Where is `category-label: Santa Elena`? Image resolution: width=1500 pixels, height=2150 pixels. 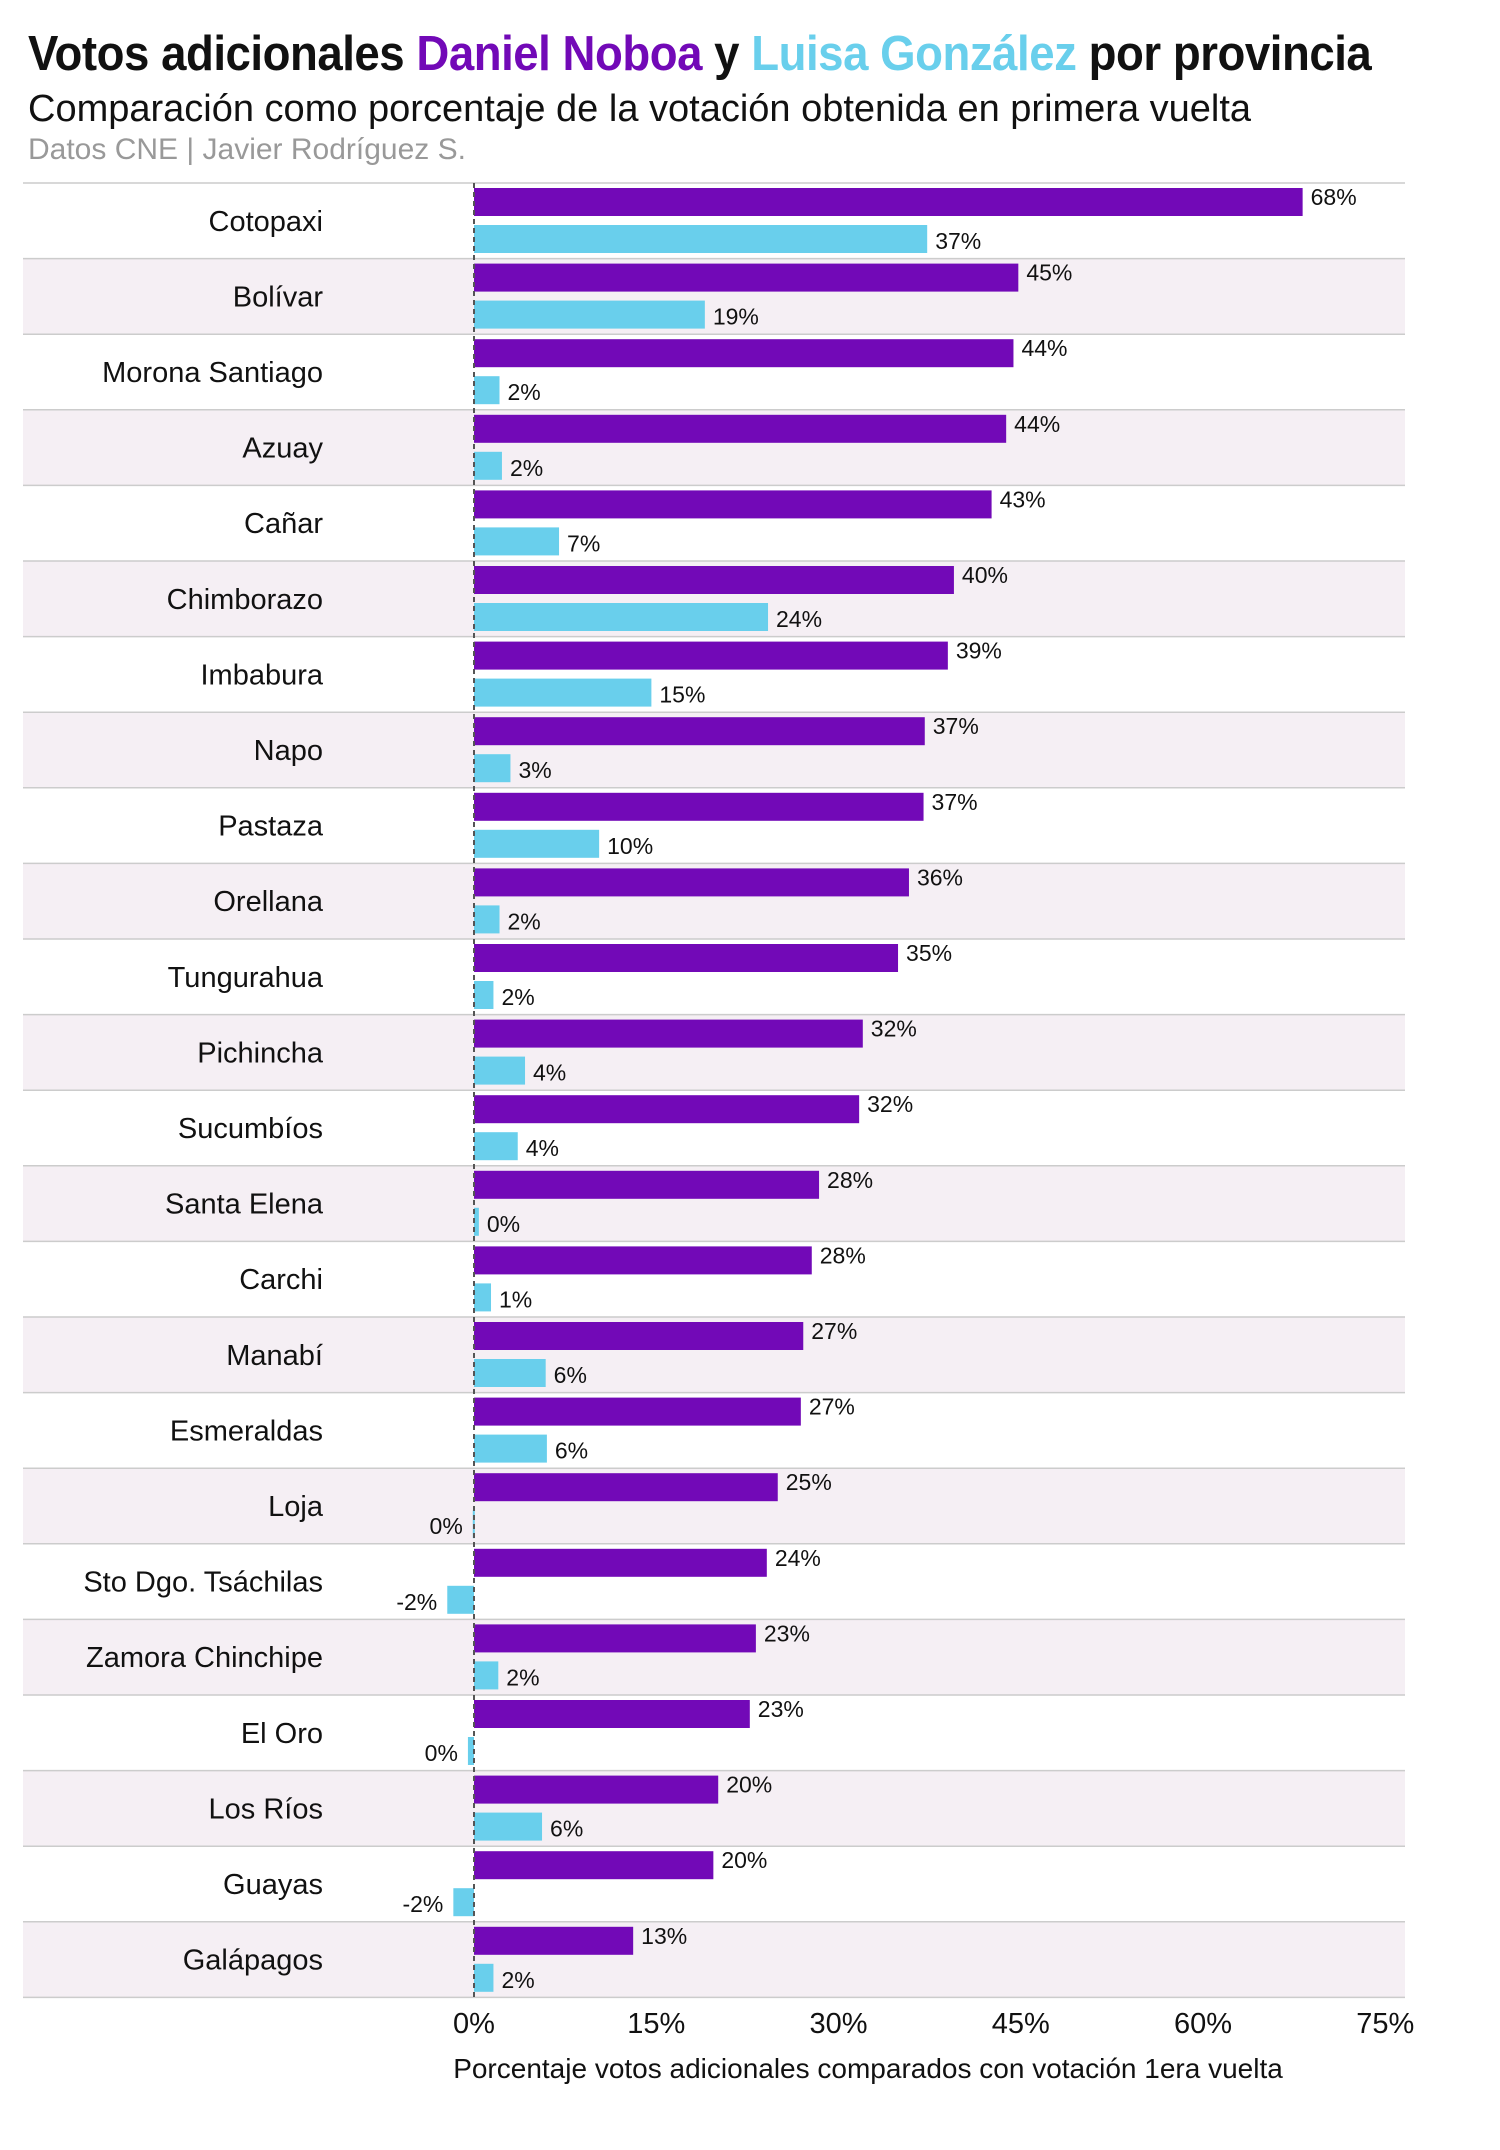 category-label: Santa Elena is located at coordinates (244, 1205).